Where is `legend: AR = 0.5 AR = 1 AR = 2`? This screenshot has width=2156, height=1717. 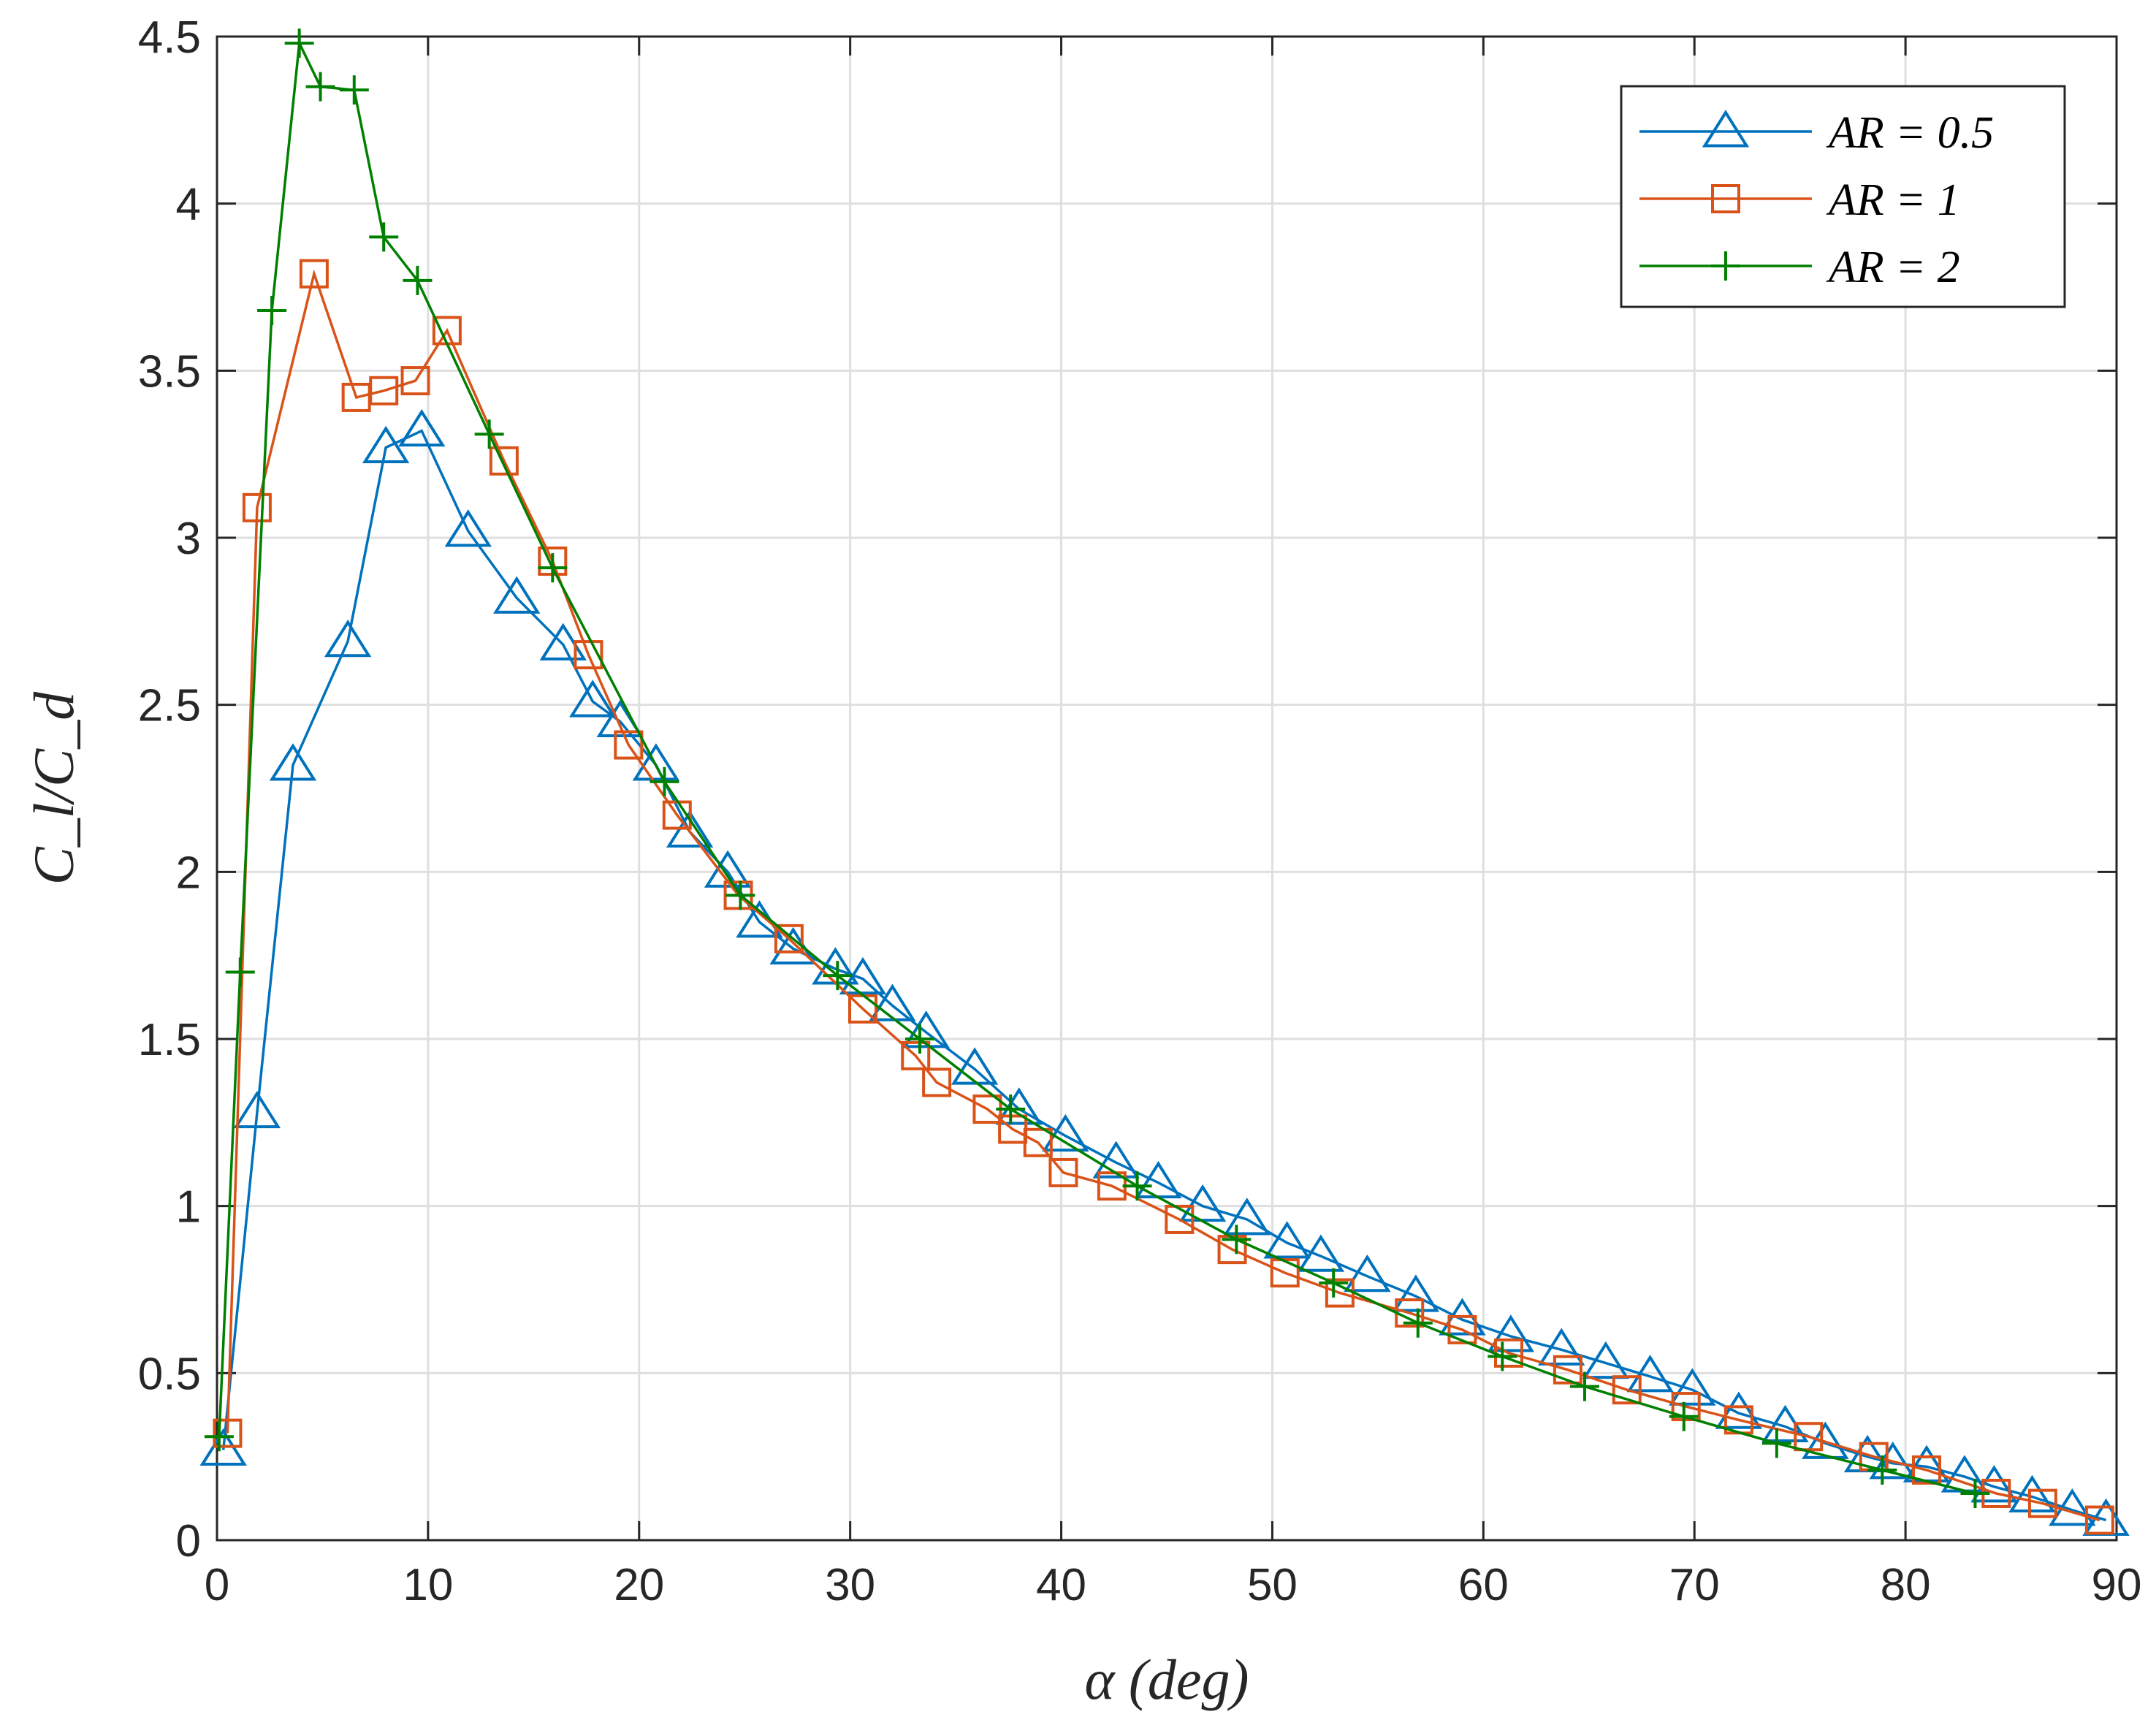
legend: AR = 0.5 AR = 1 AR = 2 is located at coordinates (1843, 197).